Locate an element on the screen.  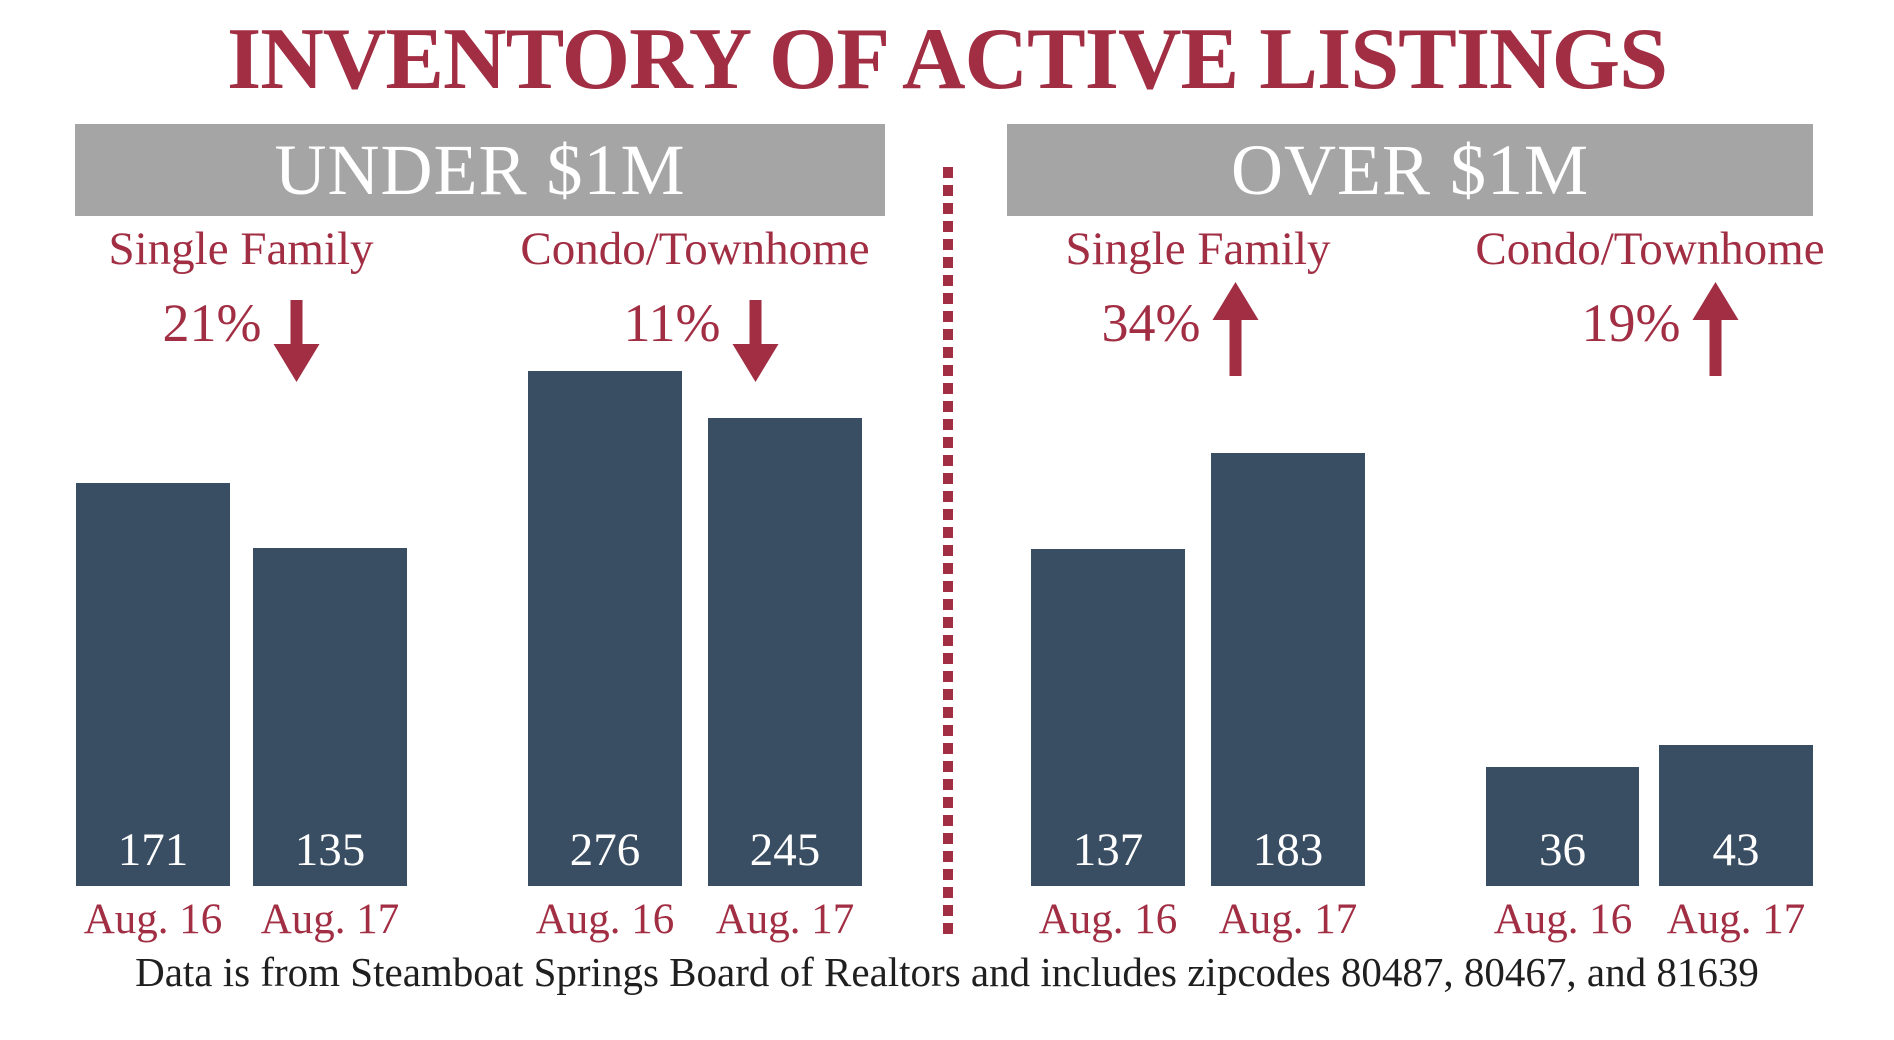
bar-value: 137 is located at coordinates (1108, 850).